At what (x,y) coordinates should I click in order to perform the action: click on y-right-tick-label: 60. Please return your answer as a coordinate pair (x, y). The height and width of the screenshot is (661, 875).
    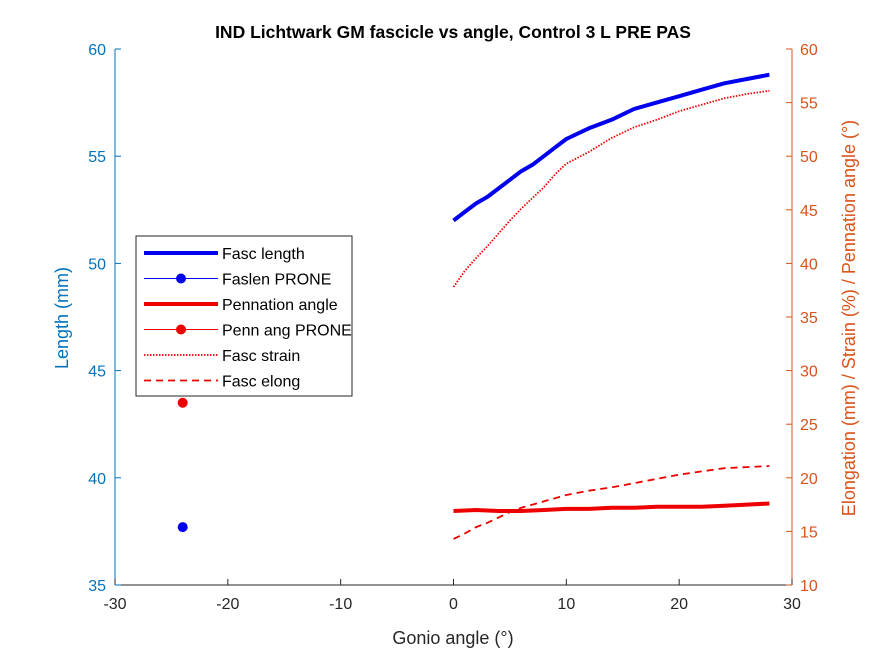
    Looking at the image, I should click on (809, 50).